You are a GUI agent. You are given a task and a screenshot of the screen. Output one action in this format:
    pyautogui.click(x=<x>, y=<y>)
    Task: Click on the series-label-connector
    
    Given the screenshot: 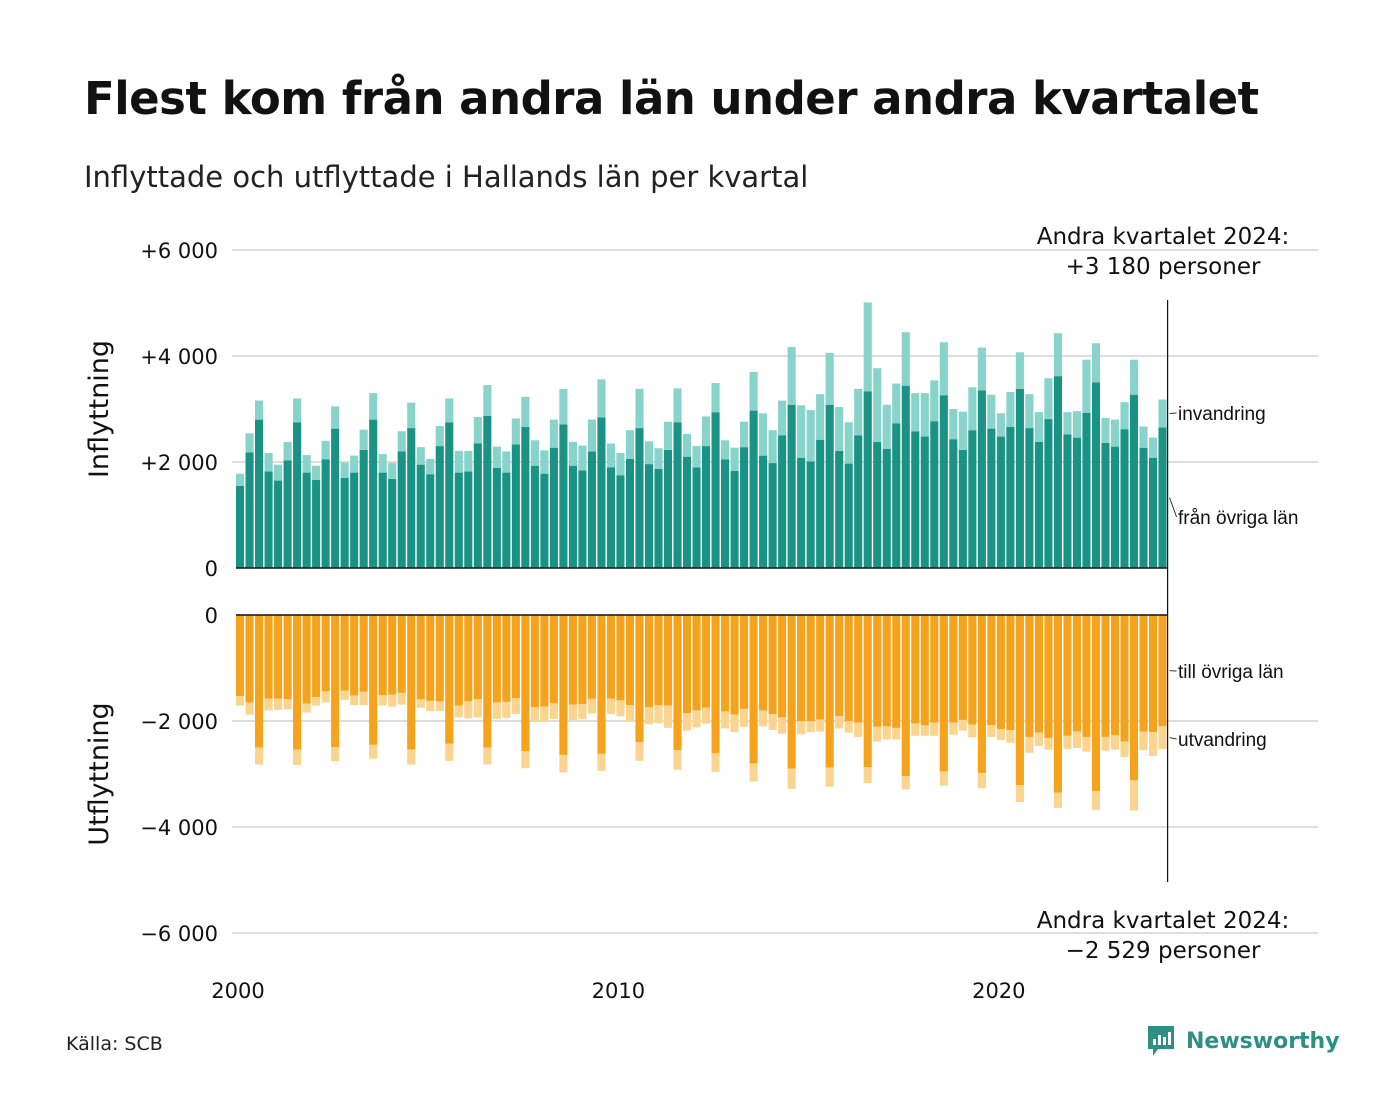 What is the action you would take?
    pyautogui.click(x=1173, y=738)
    